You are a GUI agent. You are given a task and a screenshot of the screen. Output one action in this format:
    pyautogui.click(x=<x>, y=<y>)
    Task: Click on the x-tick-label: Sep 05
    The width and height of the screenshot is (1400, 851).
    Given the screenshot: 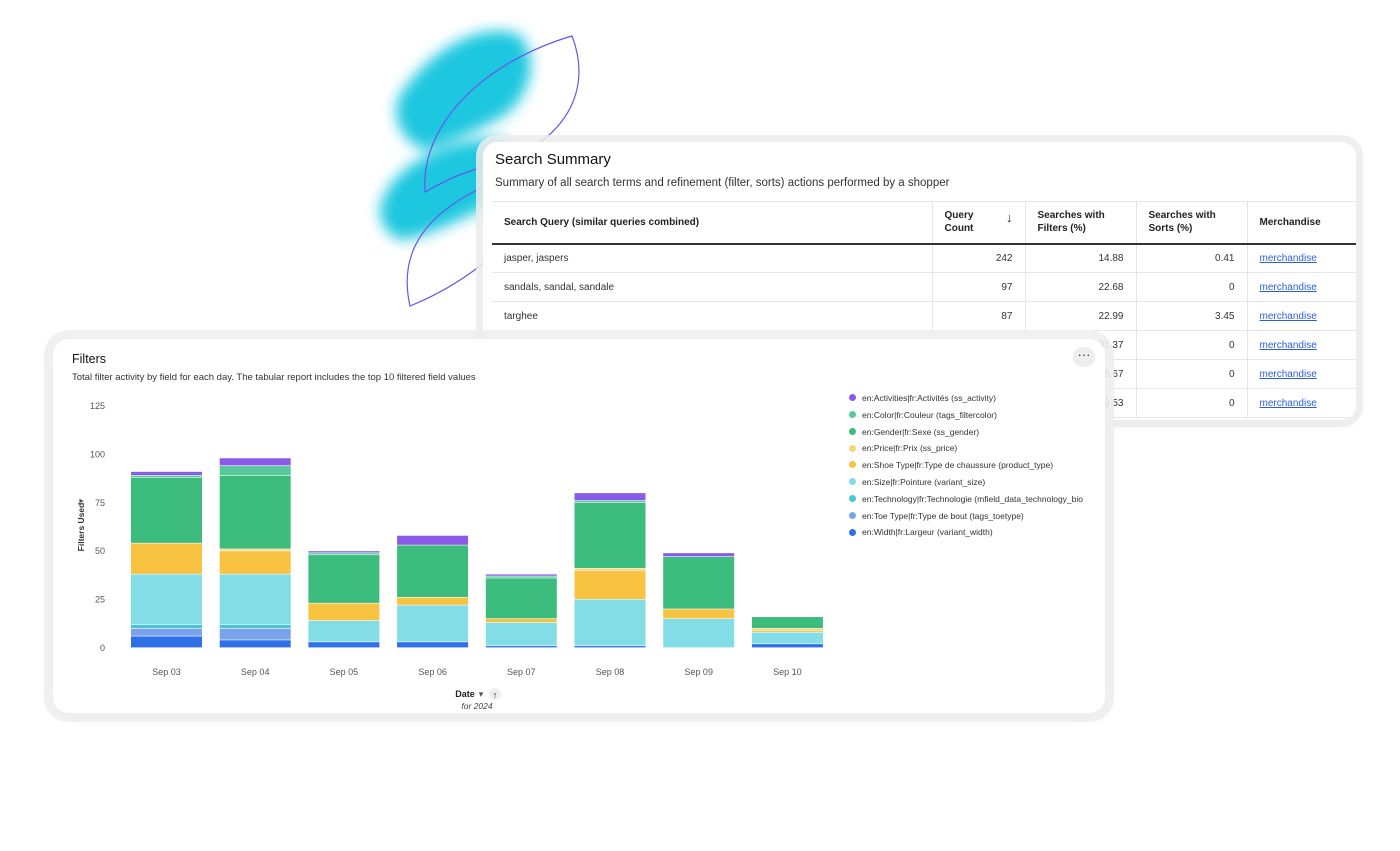 What is the action you would take?
    pyautogui.click(x=344, y=672)
    